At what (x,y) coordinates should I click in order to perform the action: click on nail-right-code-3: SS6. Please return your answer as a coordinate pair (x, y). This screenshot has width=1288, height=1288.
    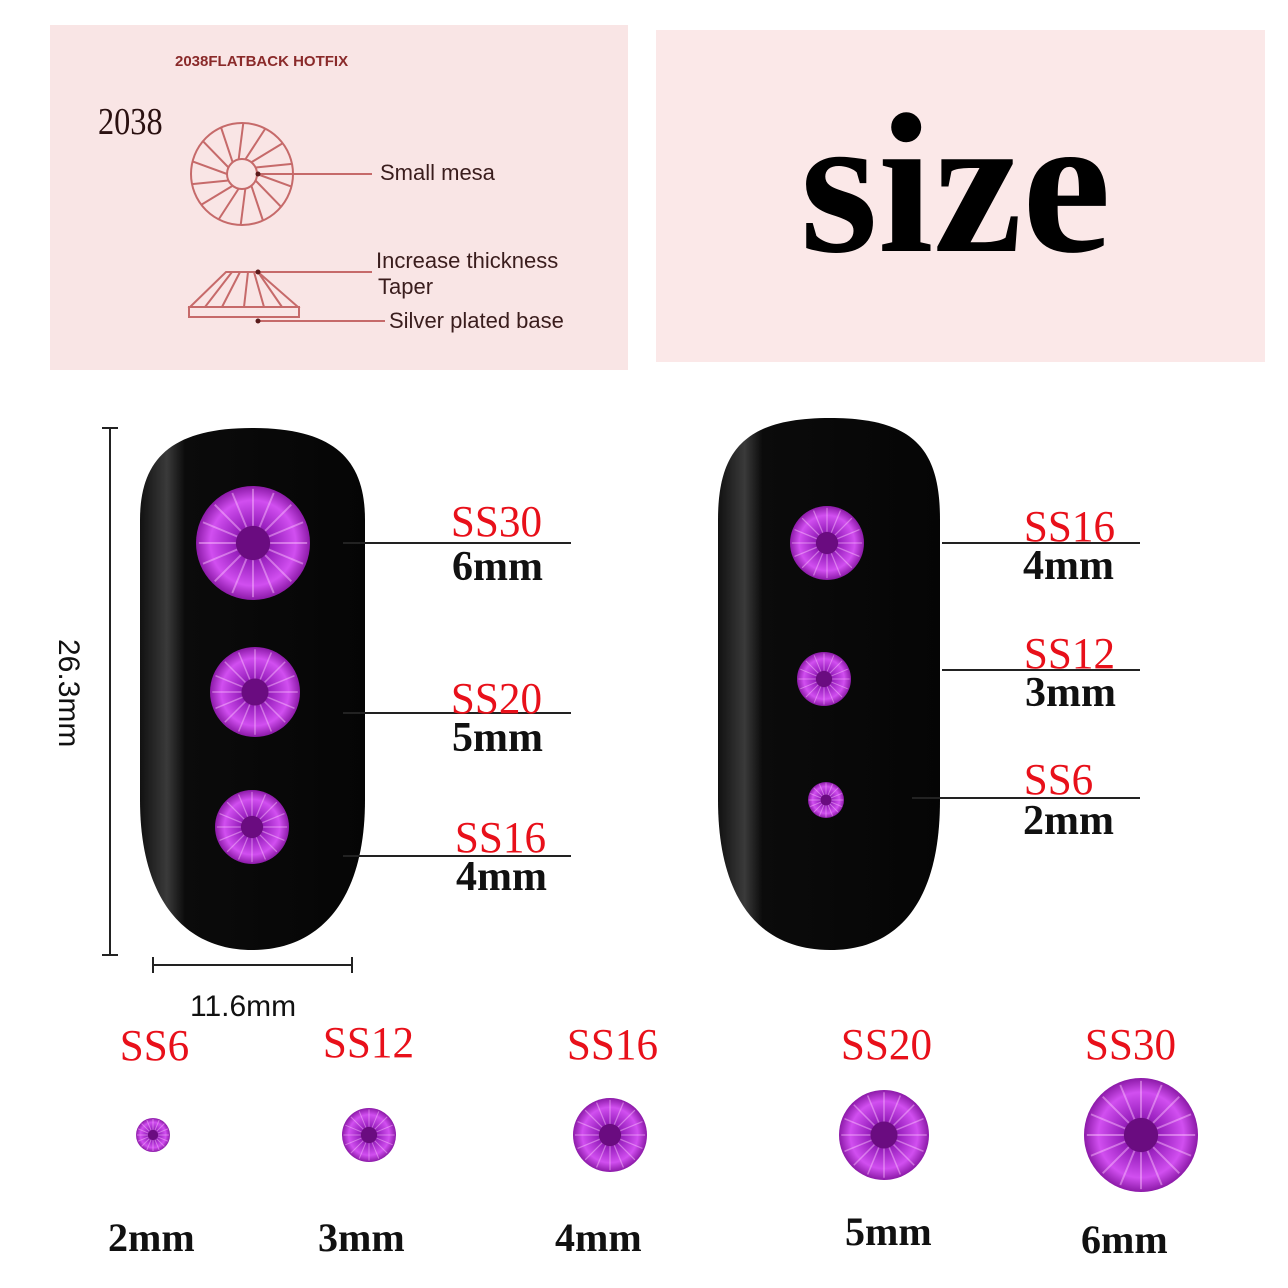
    Looking at the image, I should click on (1058, 779).